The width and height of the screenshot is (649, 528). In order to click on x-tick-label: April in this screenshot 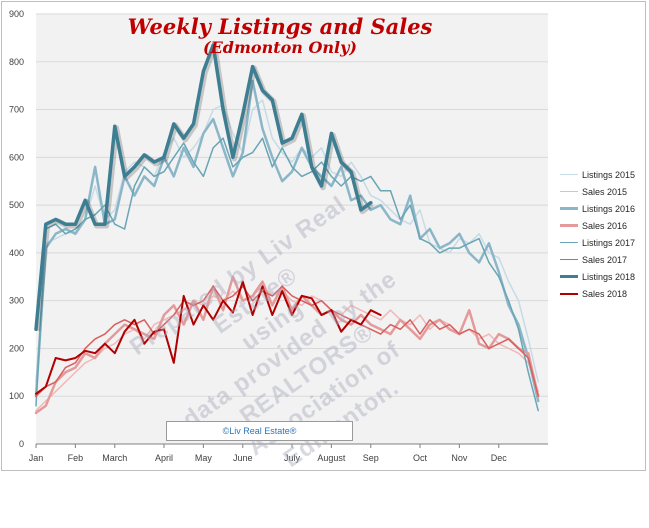, I will do `click(164, 458)`.